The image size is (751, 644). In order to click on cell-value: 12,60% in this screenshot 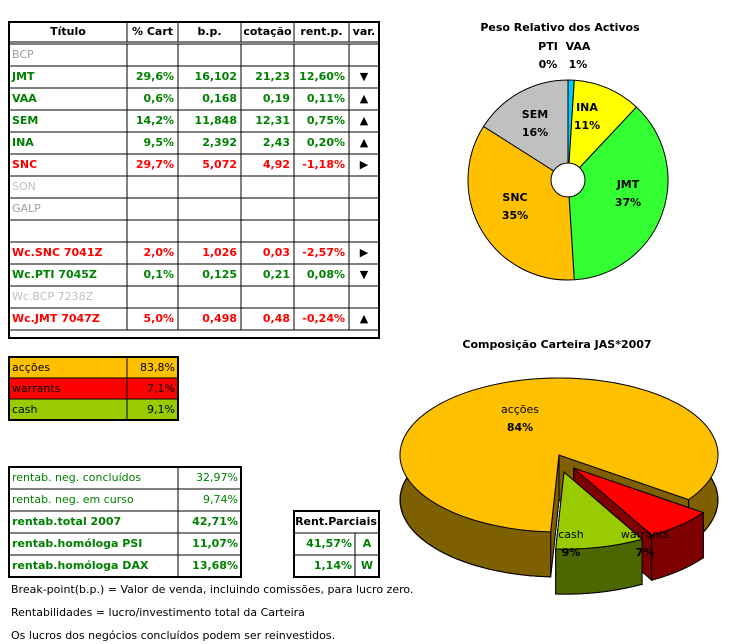, I will do `click(322, 76)`.